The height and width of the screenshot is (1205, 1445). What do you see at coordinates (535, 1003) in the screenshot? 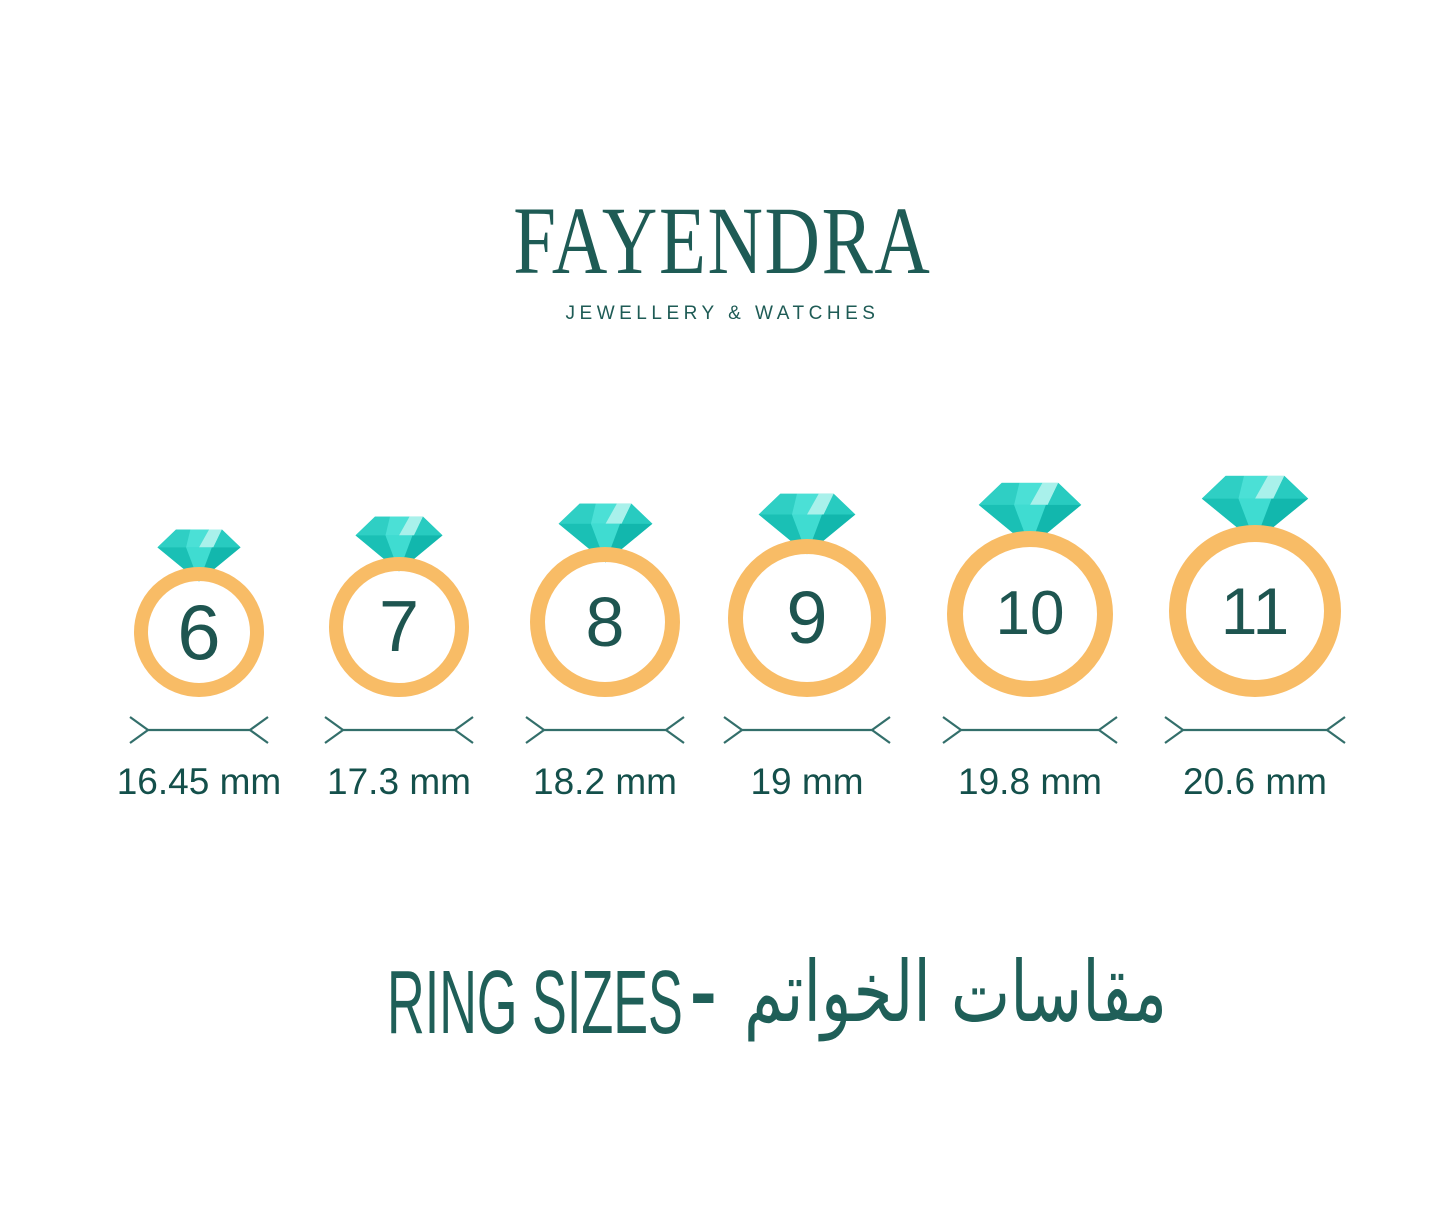
I see `caption-english: RING SIZES` at bounding box center [535, 1003].